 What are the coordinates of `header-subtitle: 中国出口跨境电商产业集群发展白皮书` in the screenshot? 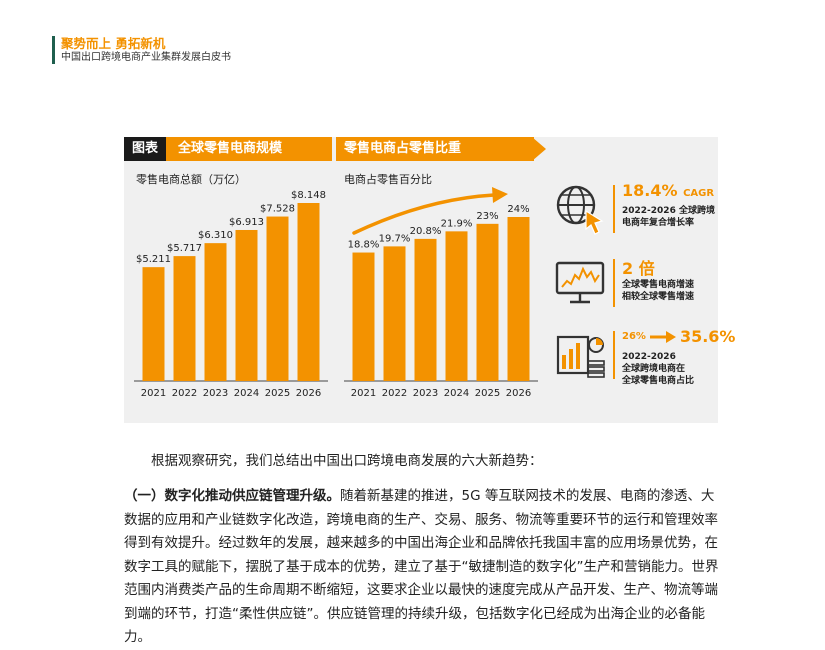 It's located at (146, 57).